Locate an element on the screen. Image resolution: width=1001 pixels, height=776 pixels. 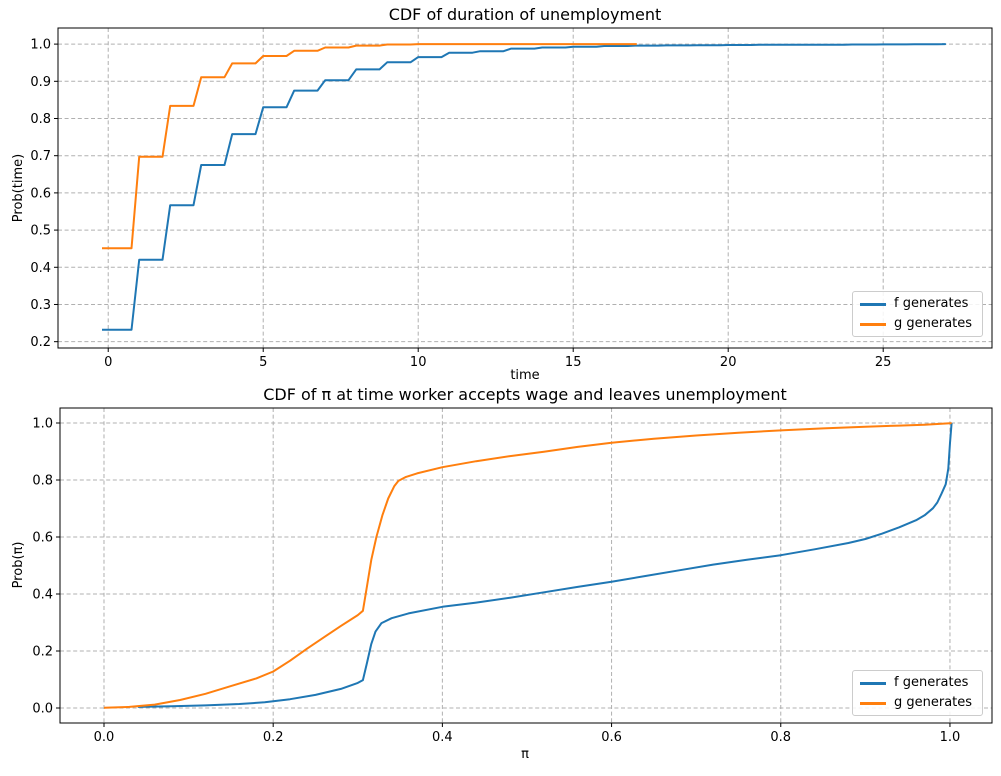
bottom-plot-ylabel: Prob(π) is located at coordinates (18, 565).